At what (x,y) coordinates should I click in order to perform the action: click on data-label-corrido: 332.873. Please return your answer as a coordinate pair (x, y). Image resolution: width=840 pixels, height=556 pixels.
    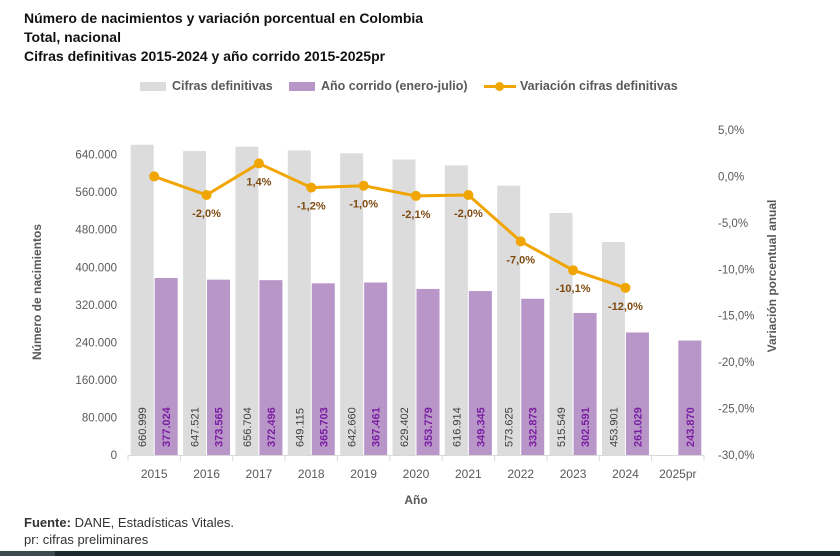
    Looking at the image, I should click on (534, 427).